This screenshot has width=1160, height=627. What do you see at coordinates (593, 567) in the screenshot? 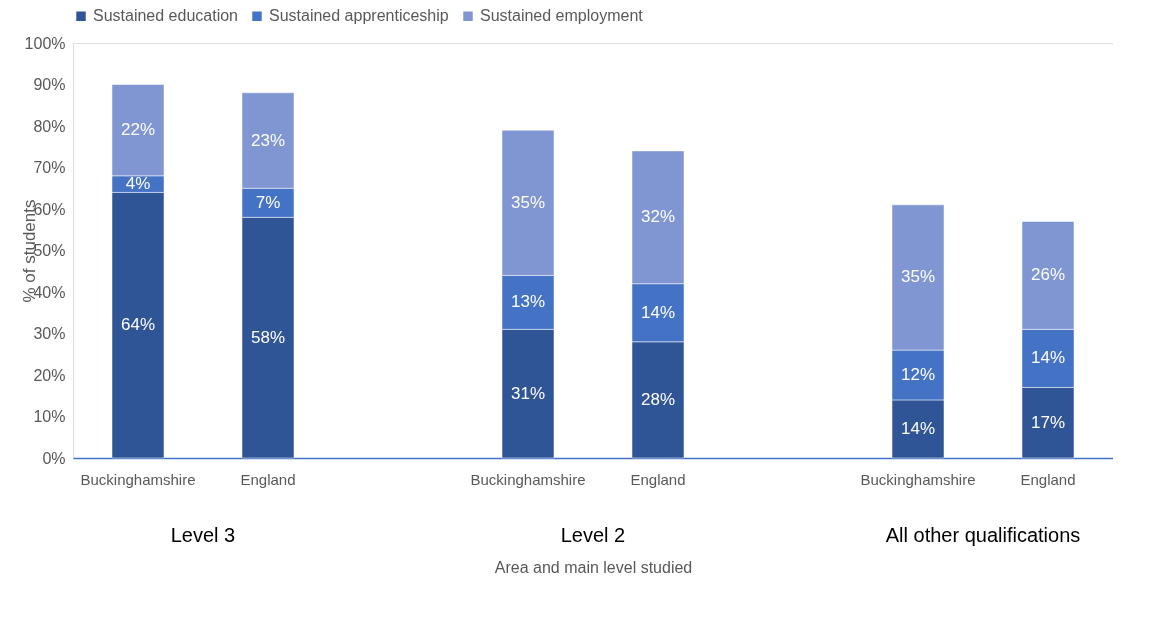
I see `x-axis-title: Area and main level studied` at bounding box center [593, 567].